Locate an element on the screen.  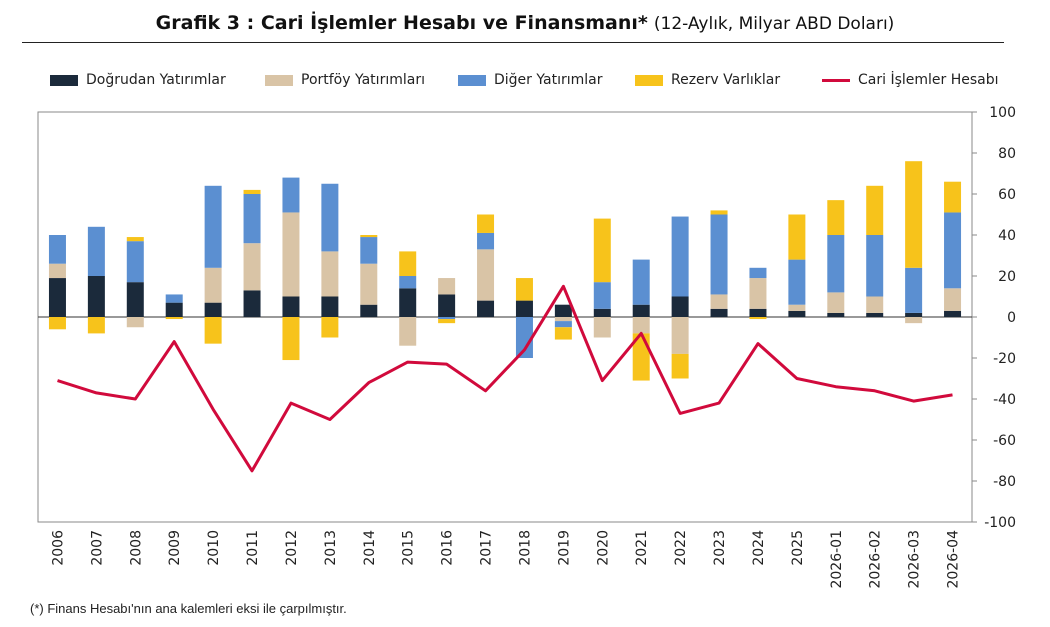
x-tick-label: 2012 is located at coordinates (292, 548).